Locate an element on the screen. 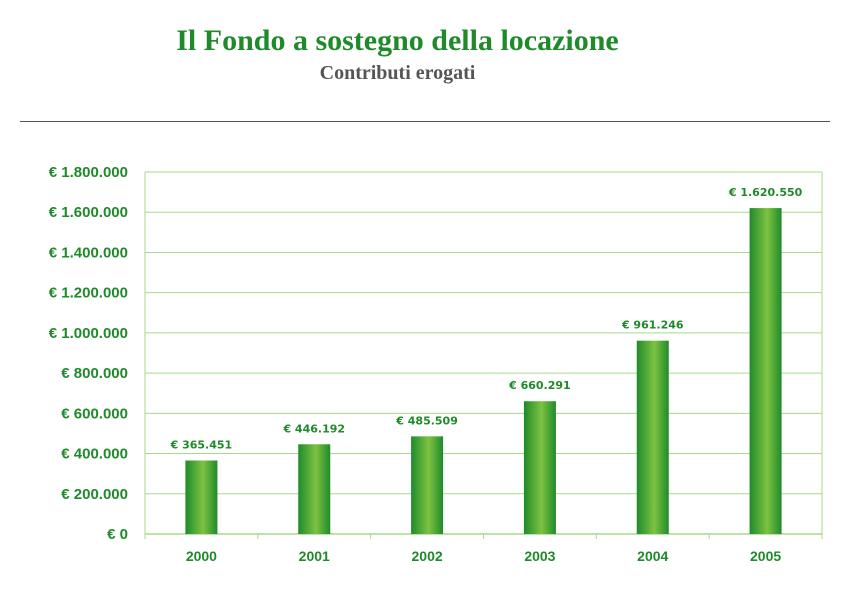 The image size is (850, 596). x-tick-label: 2005 is located at coordinates (765, 556).